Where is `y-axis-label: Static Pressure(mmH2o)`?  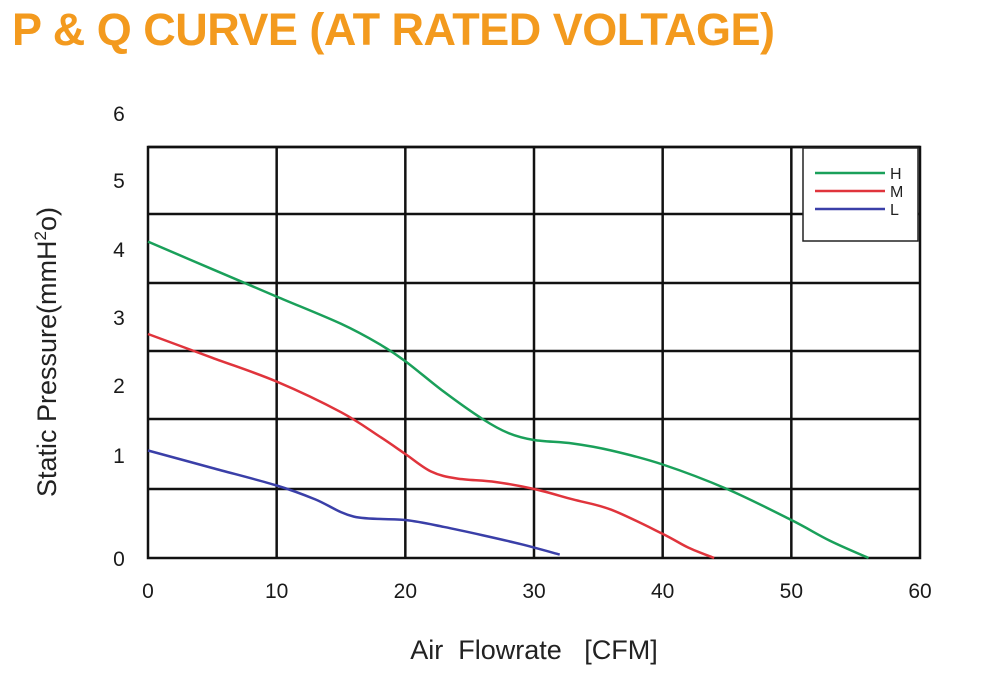 y-axis-label: Static Pressure(mmH2o) is located at coordinates (46, 352).